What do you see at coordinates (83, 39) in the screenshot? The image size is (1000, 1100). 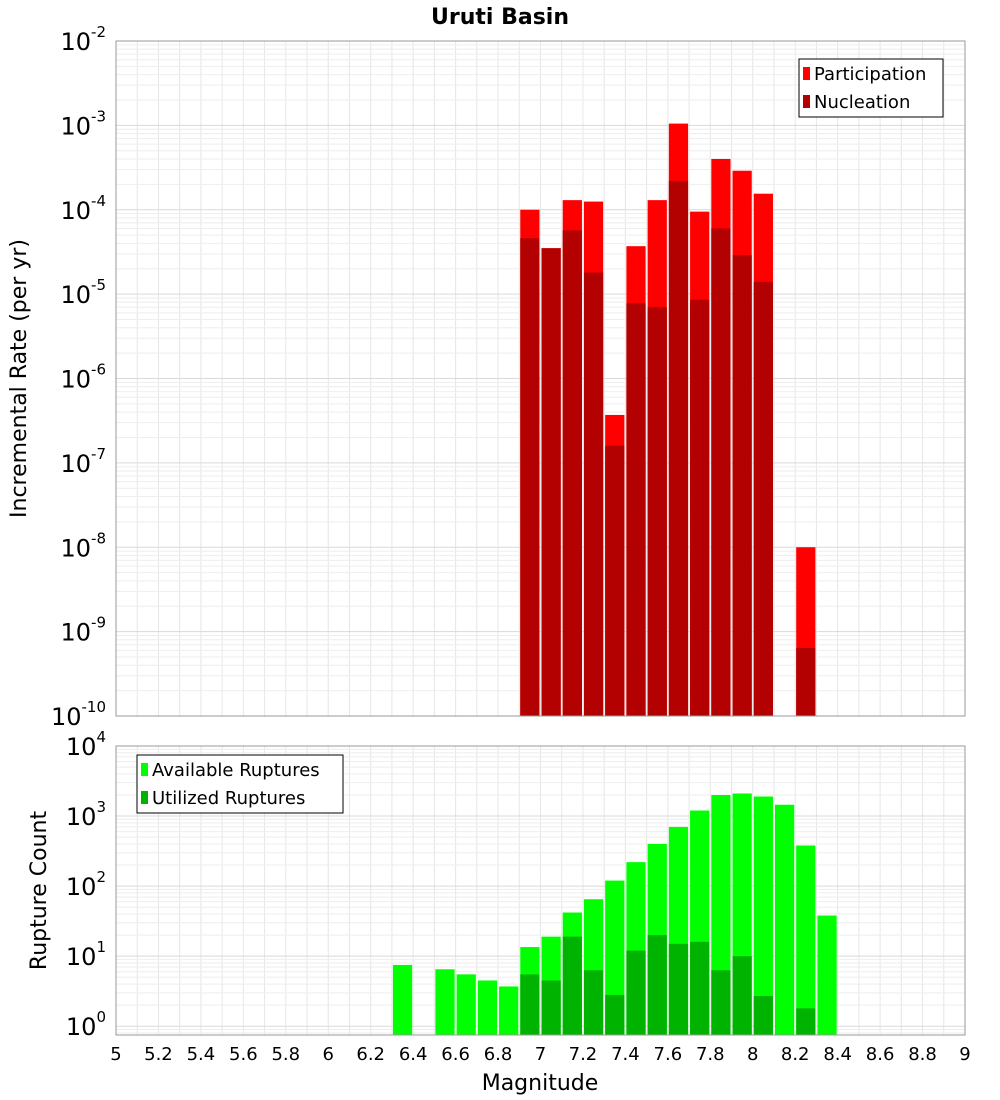 I see `y-tick-label: 10⁻²` at bounding box center [83, 39].